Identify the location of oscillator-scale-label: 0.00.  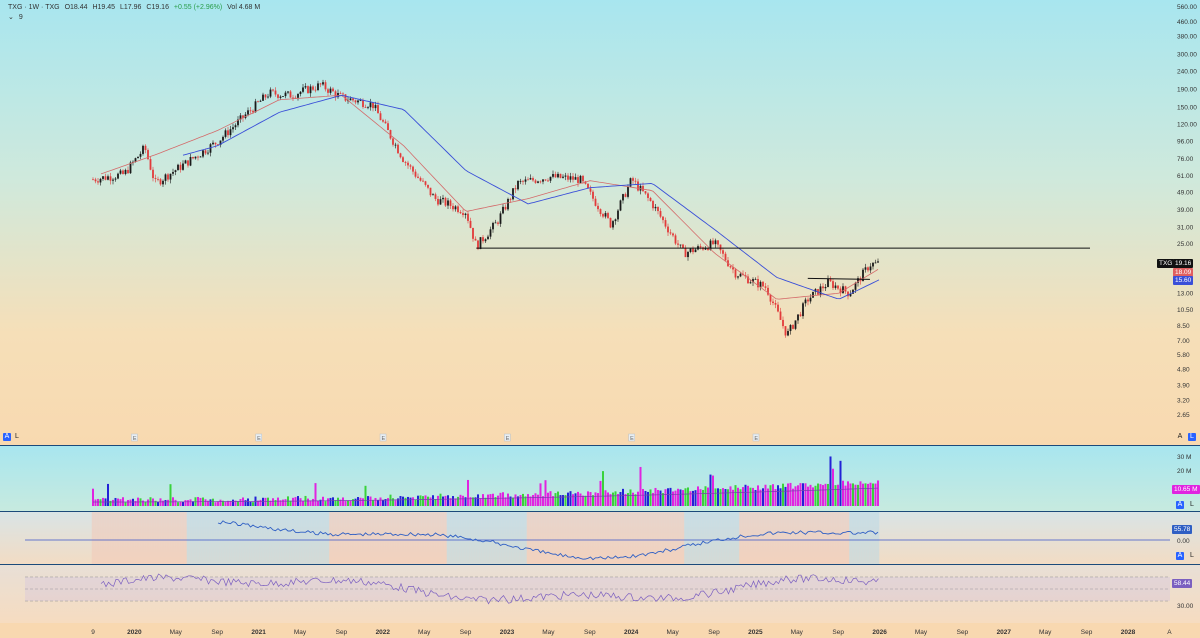
(1183, 541).